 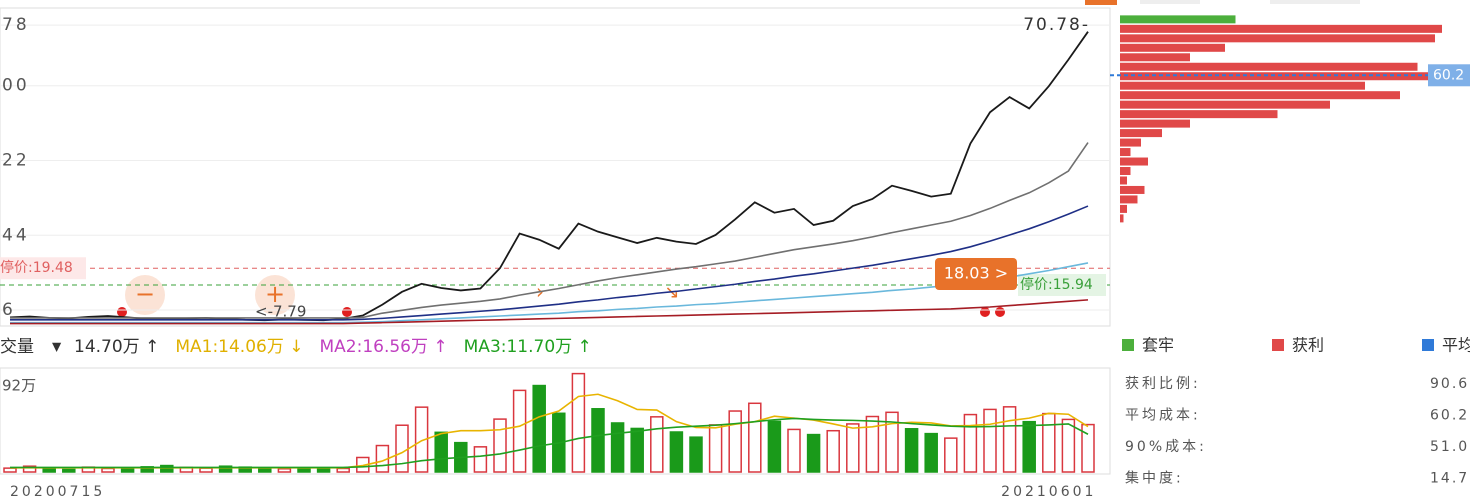 I want to click on sell-icon: −, so click(x=145, y=294).